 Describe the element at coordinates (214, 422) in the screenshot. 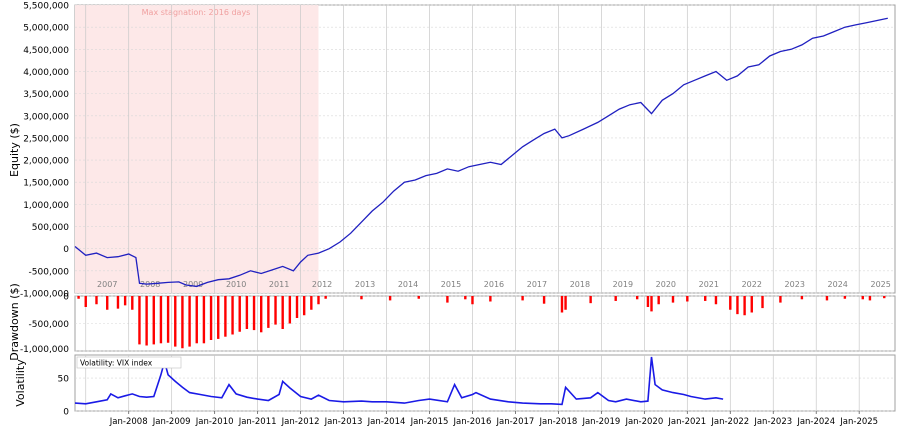

I see `x-axis-tick-label: Jan-2010` at that location.